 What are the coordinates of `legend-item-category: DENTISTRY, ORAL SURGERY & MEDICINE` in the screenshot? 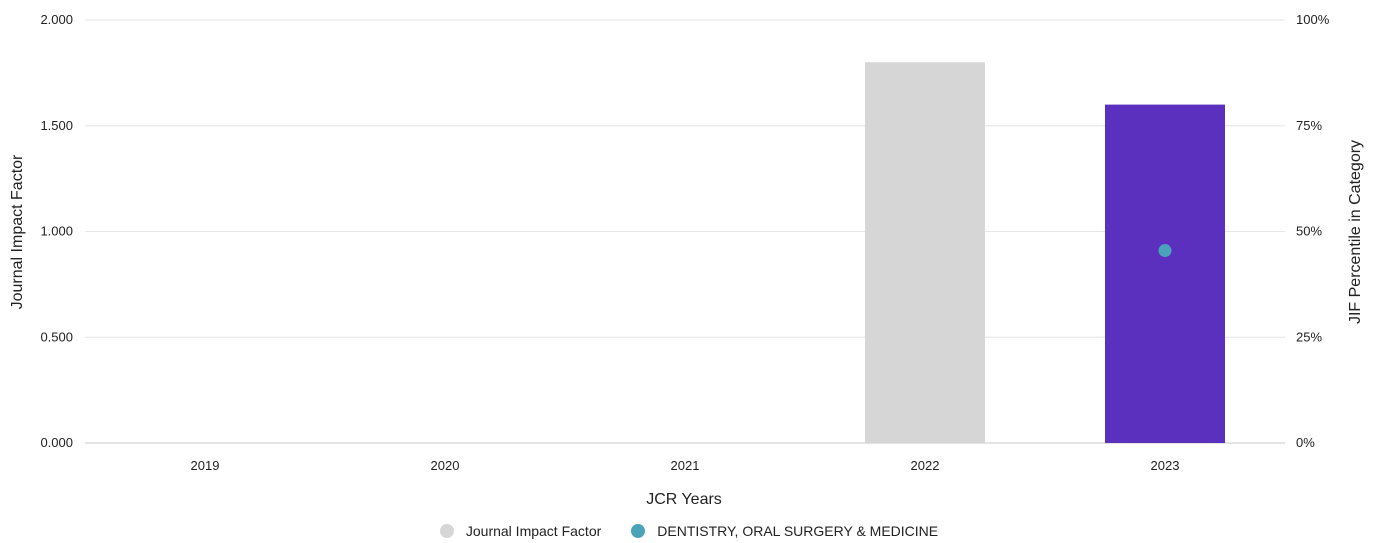 It's located at (784, 531).